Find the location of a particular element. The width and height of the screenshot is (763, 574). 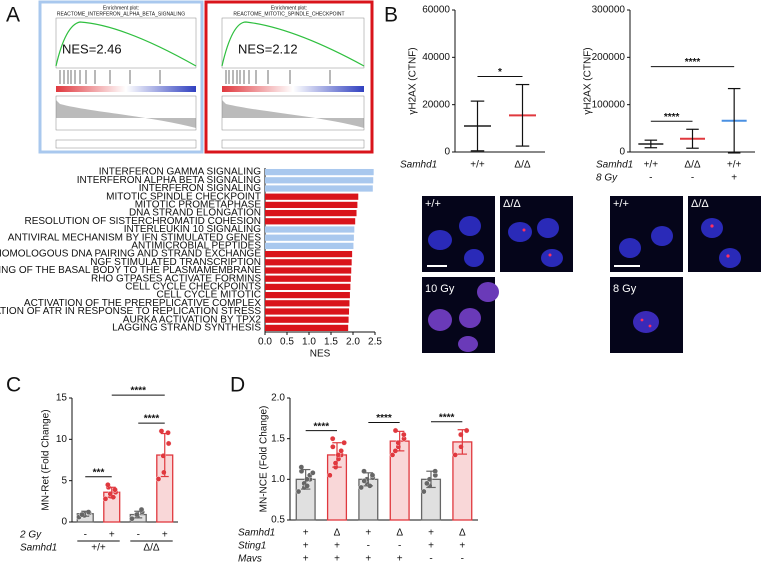

y-tick-label: NGF STIMULATED TRANSCRIPTION is located at coordinates (175, 262).